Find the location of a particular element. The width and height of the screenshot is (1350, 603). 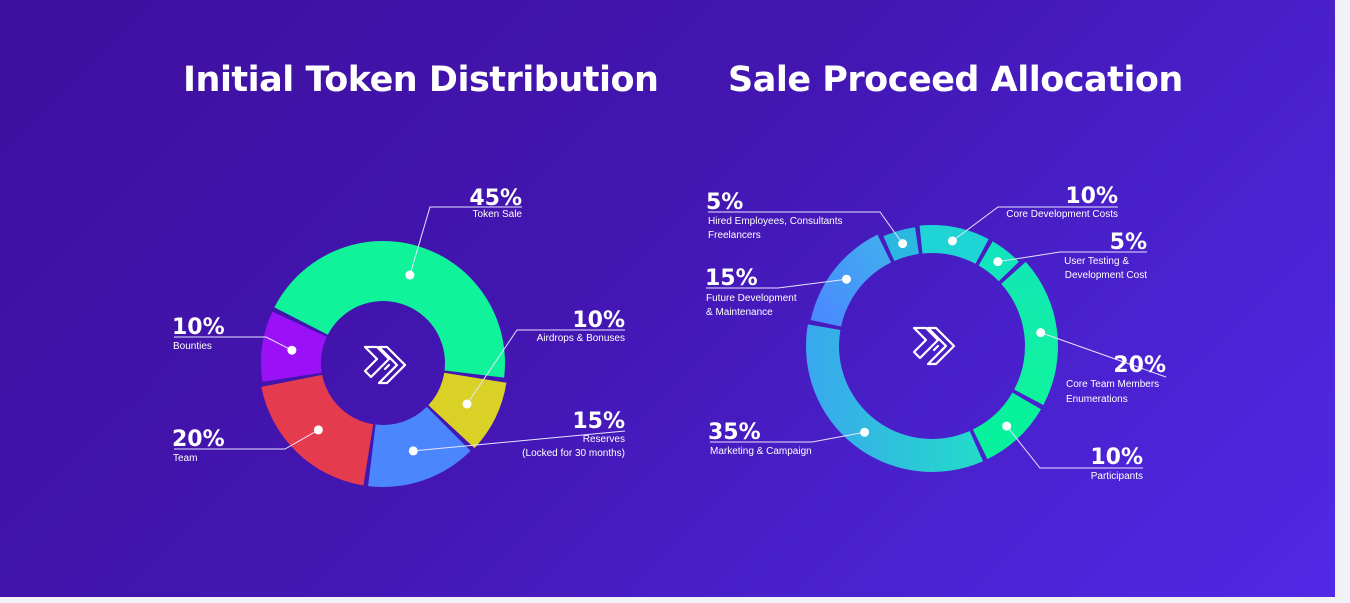

label-bounties-pct: 10% is located at coordinates (198, 327).